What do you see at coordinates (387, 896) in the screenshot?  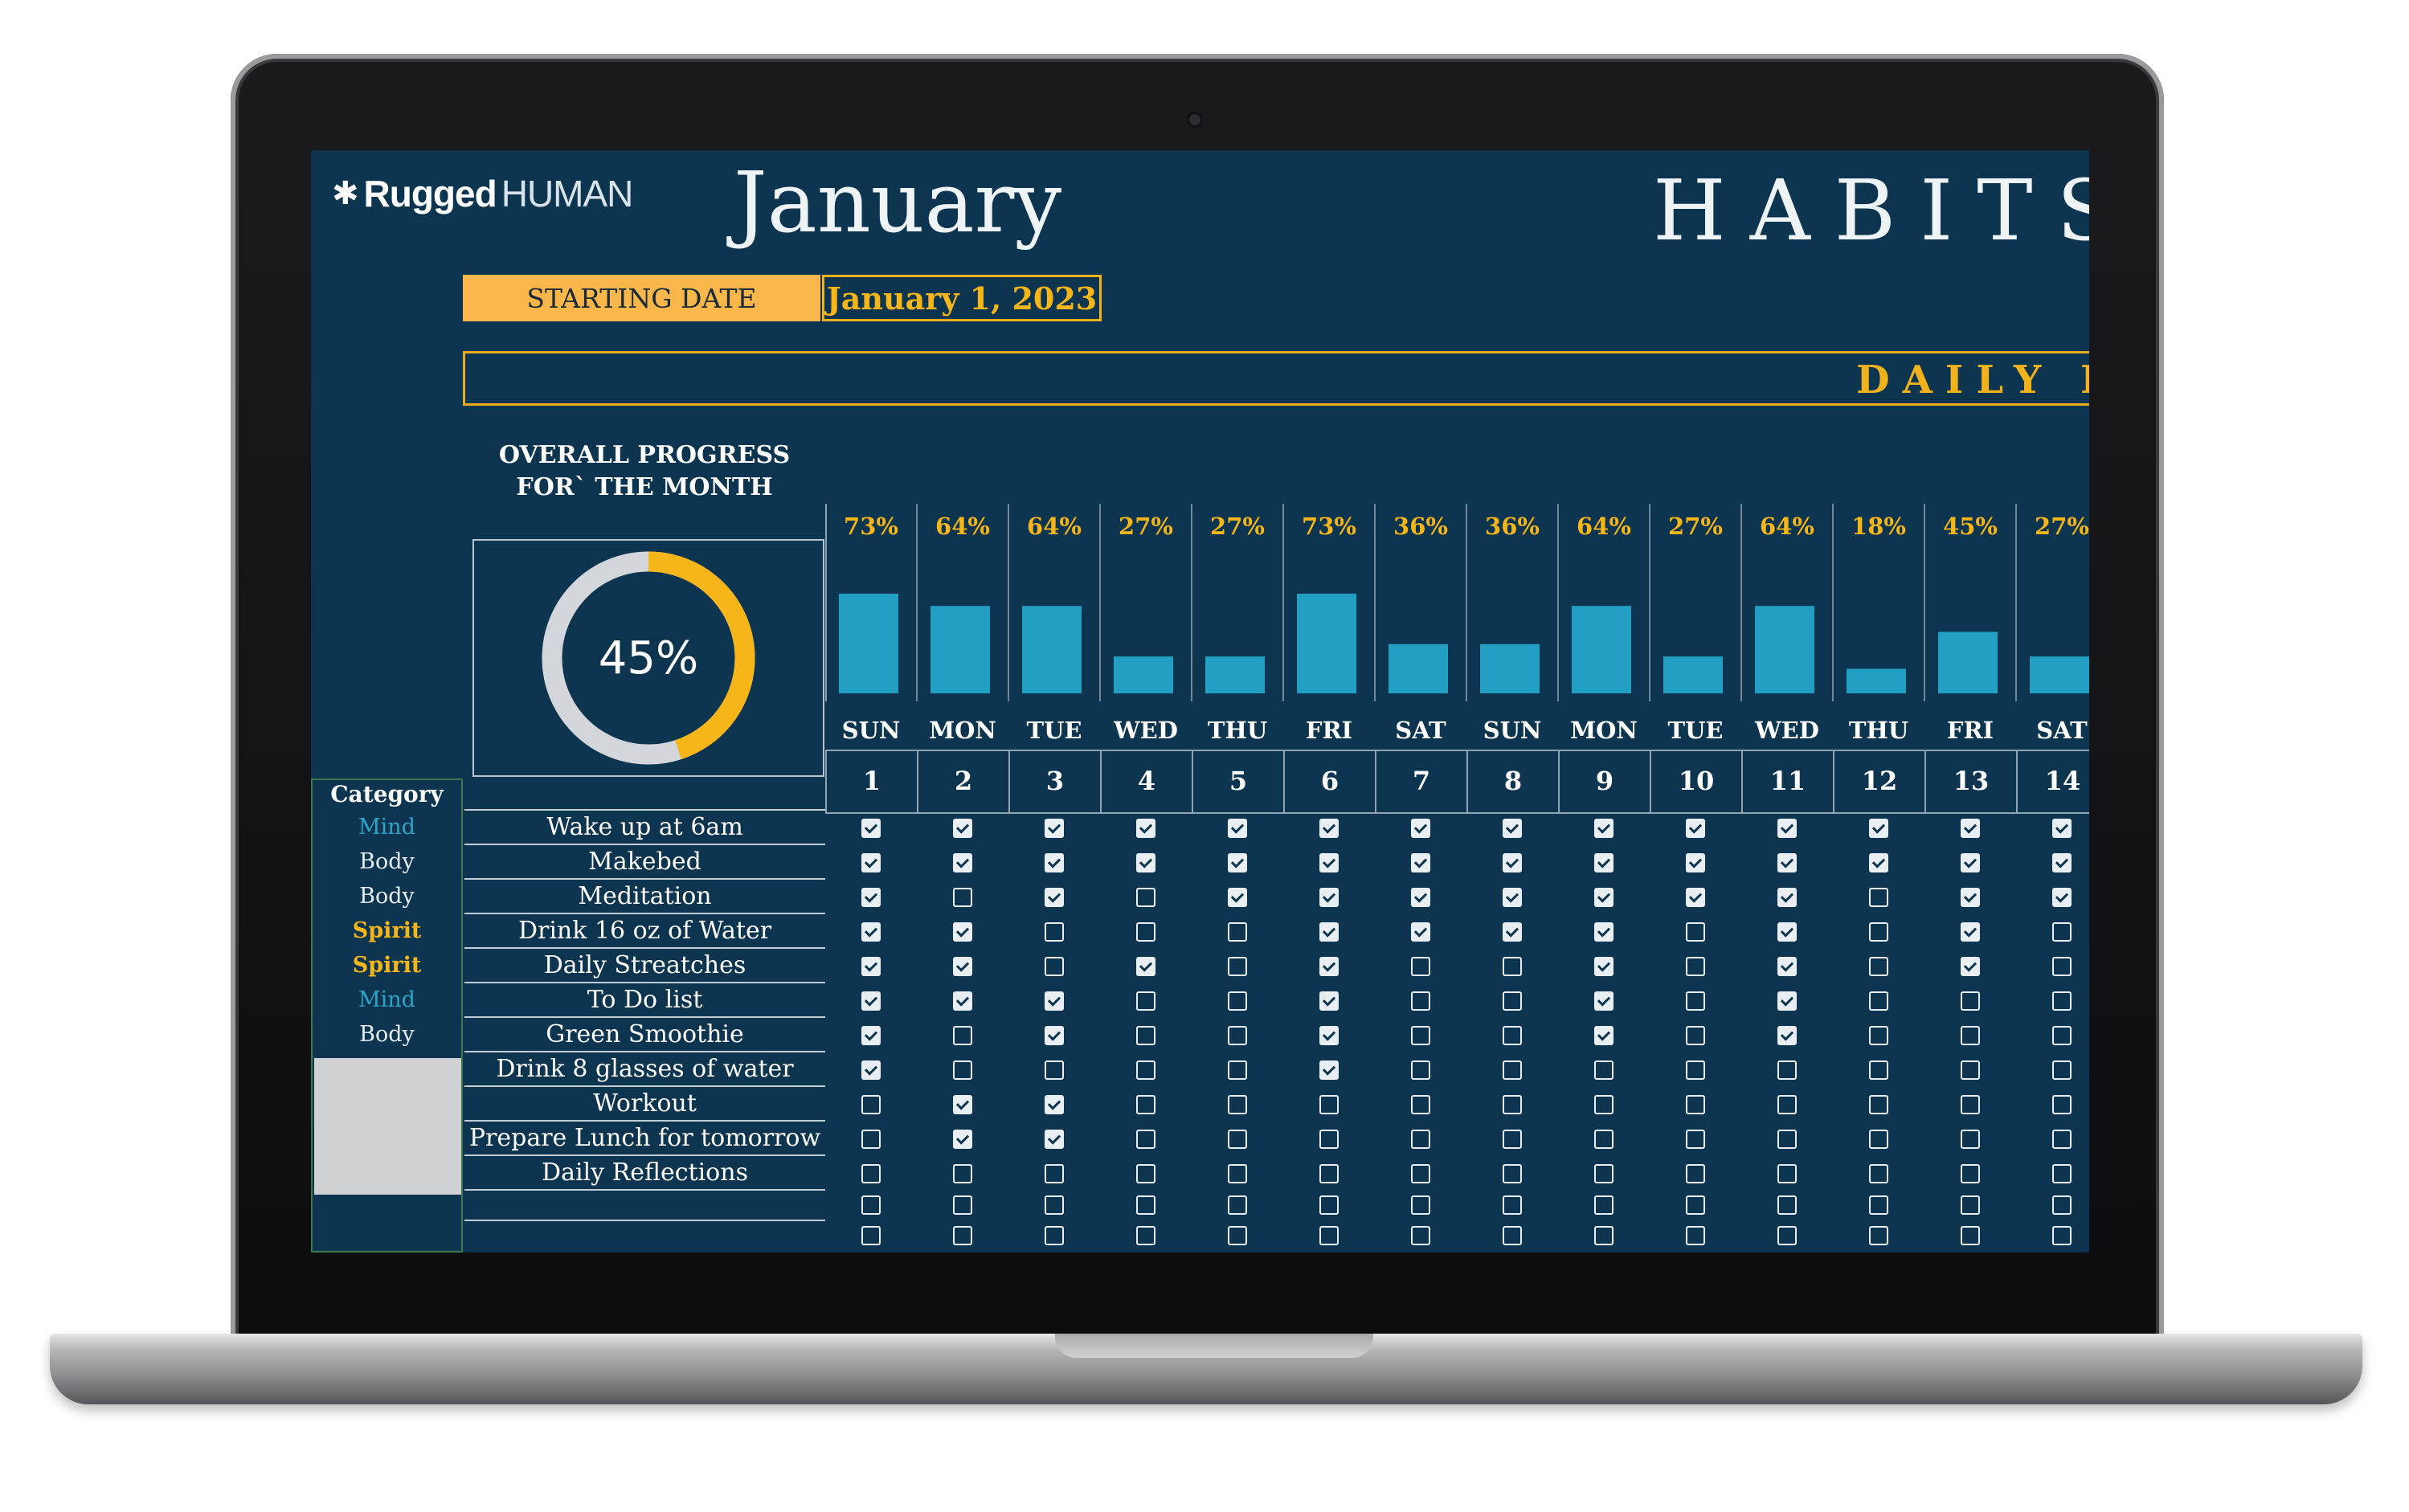 I see `category-cell: Body` at bounding box center [387, 896].